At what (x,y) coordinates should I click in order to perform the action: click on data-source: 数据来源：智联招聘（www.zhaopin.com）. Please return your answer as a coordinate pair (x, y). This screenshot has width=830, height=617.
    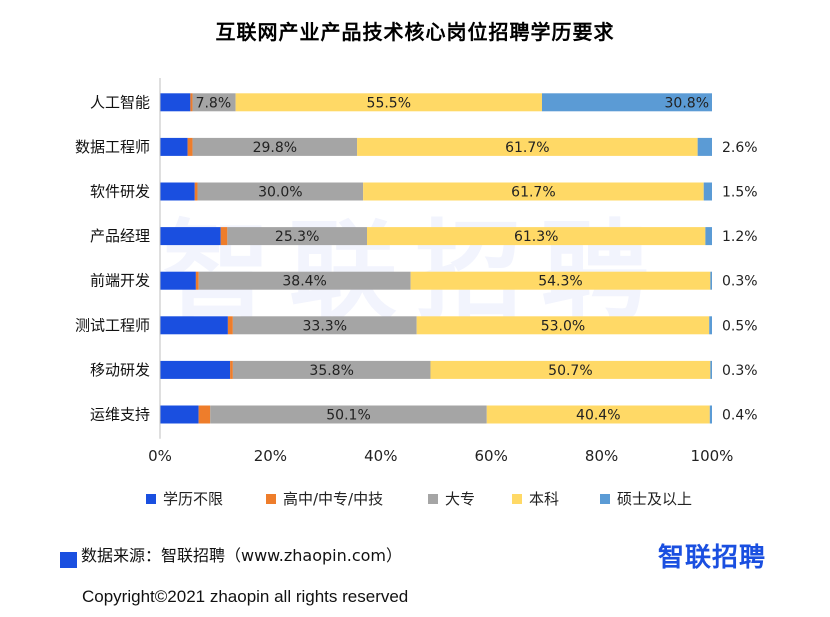
    Looking at the image, I should click on (242, 555).